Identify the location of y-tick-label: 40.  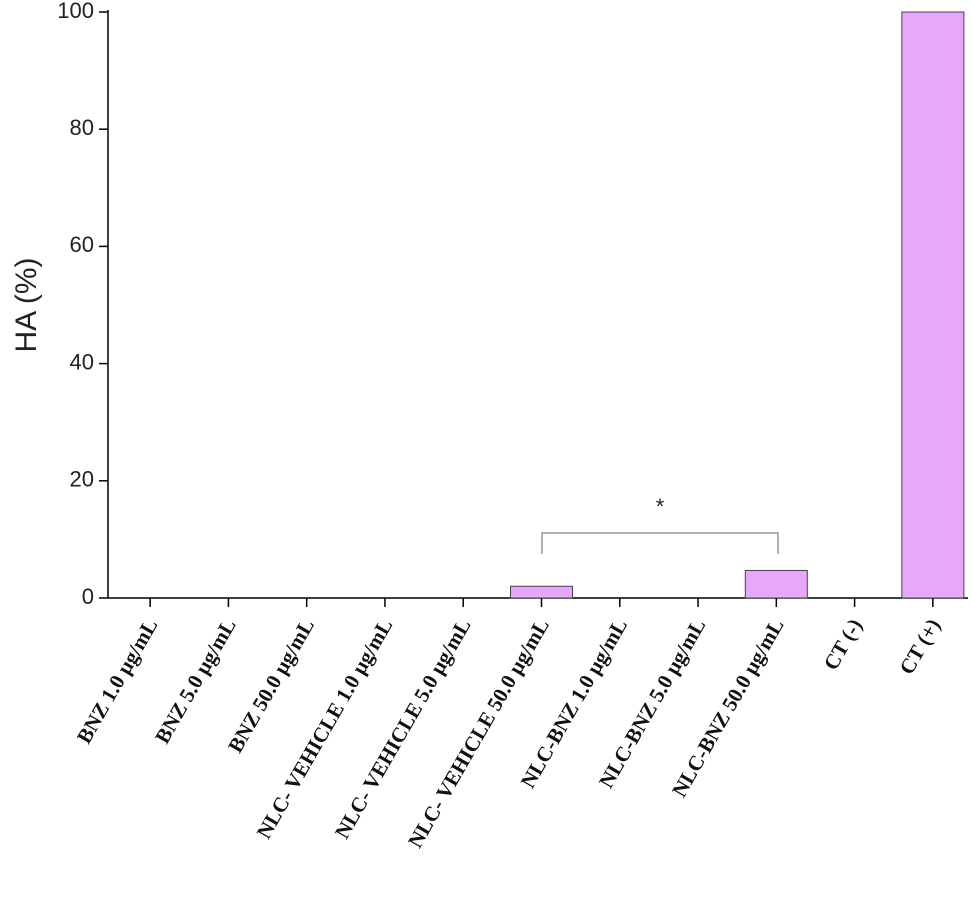
(82, 361).